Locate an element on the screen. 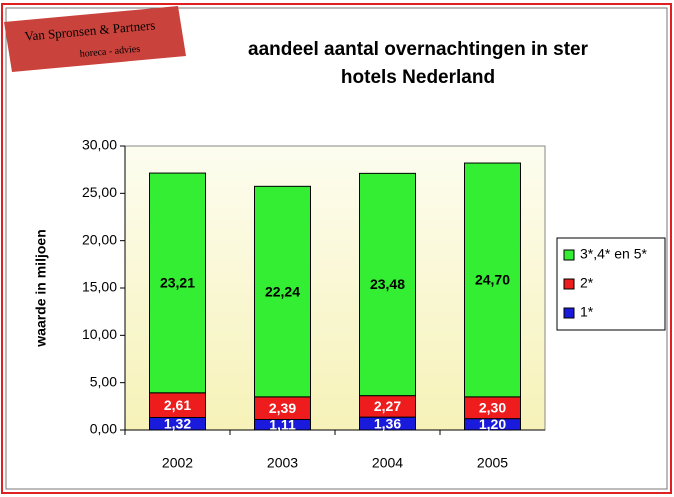 This screenshot has width=674, height=497. x-tick-label: 2003 is located at coordinates (282, 463).